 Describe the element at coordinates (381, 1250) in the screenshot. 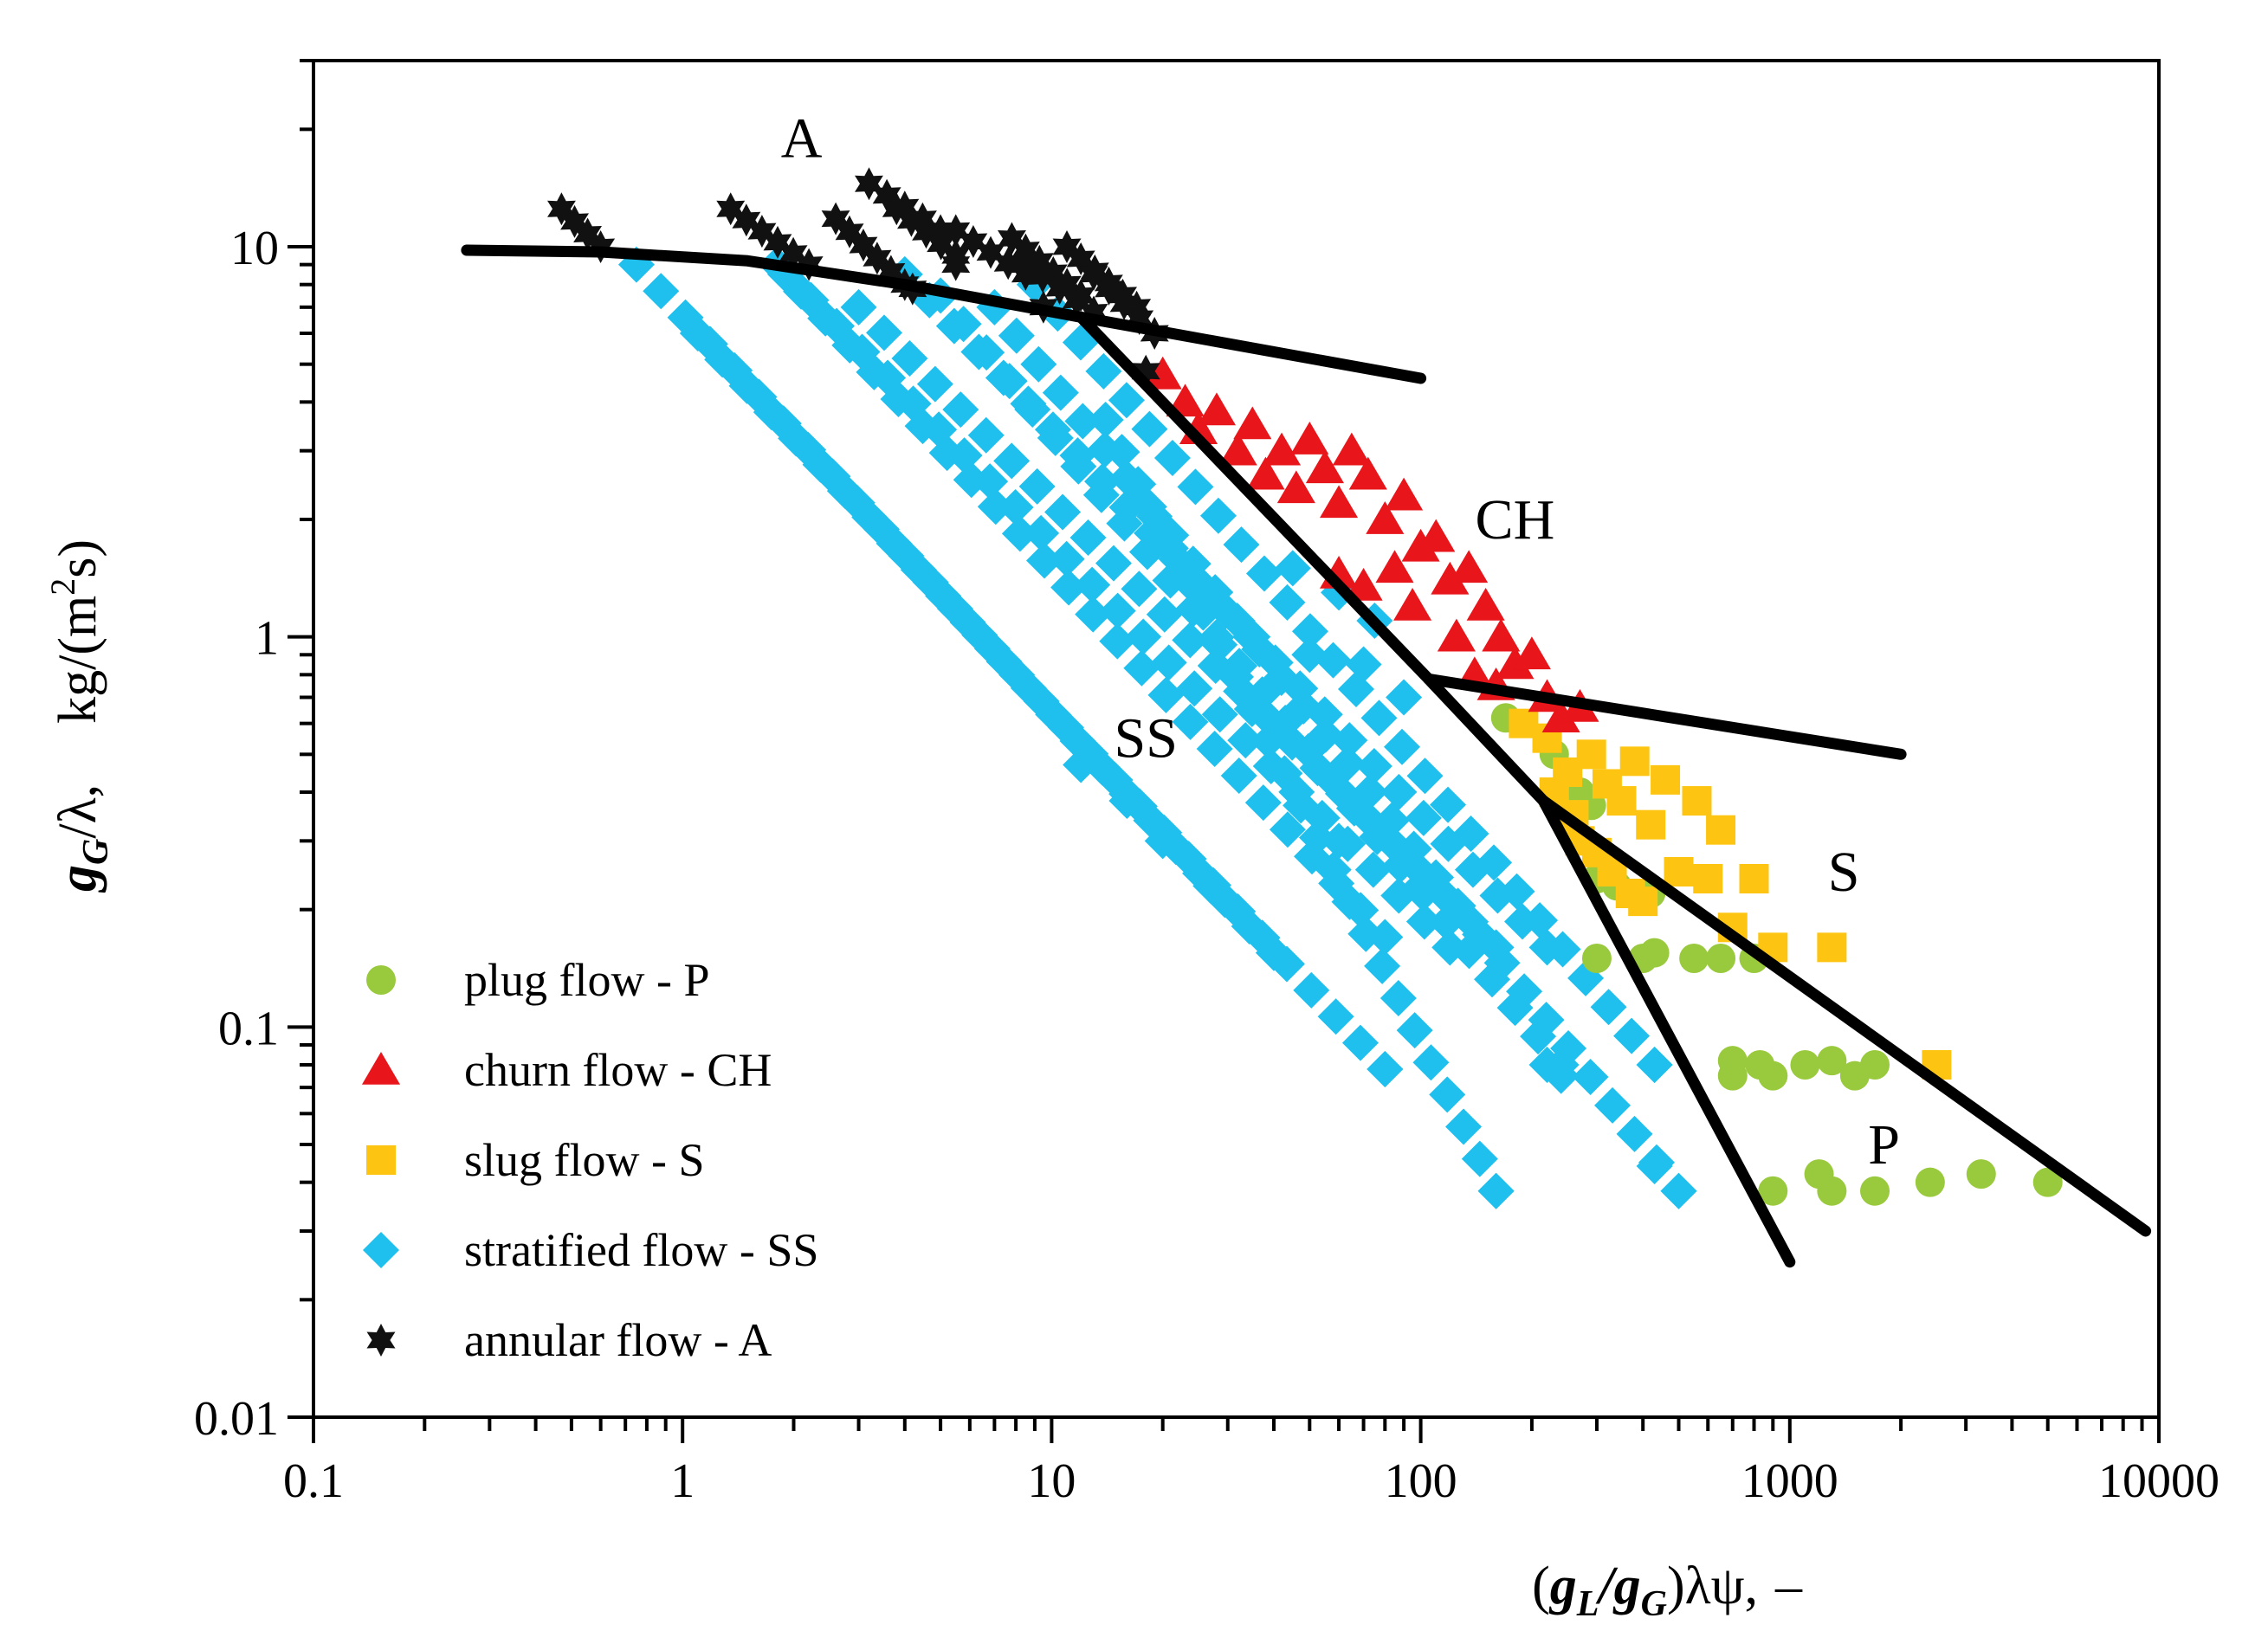

I see `legend-marker-diamond` at that location.